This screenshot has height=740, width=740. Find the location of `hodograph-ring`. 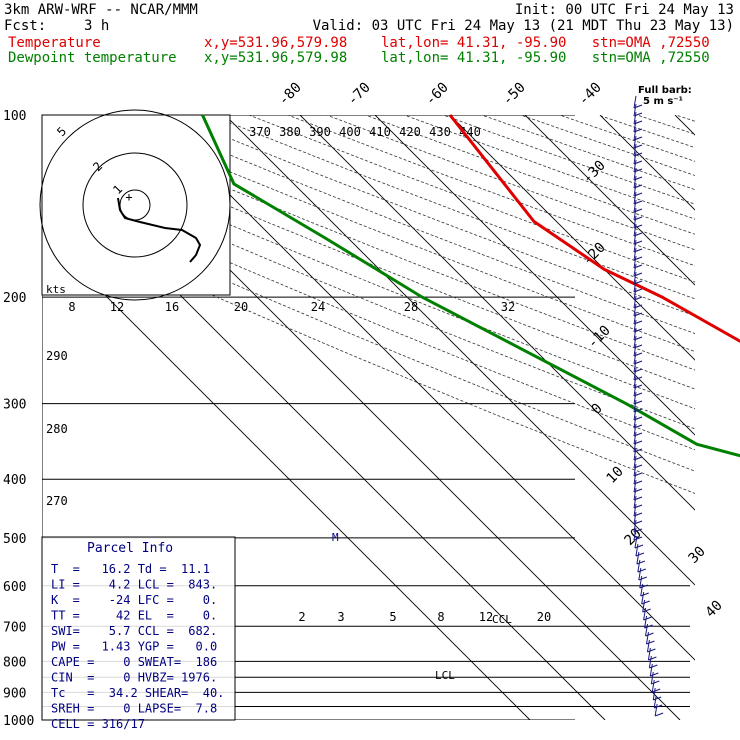

hodograph-ring is located at coordinates (135, 205).